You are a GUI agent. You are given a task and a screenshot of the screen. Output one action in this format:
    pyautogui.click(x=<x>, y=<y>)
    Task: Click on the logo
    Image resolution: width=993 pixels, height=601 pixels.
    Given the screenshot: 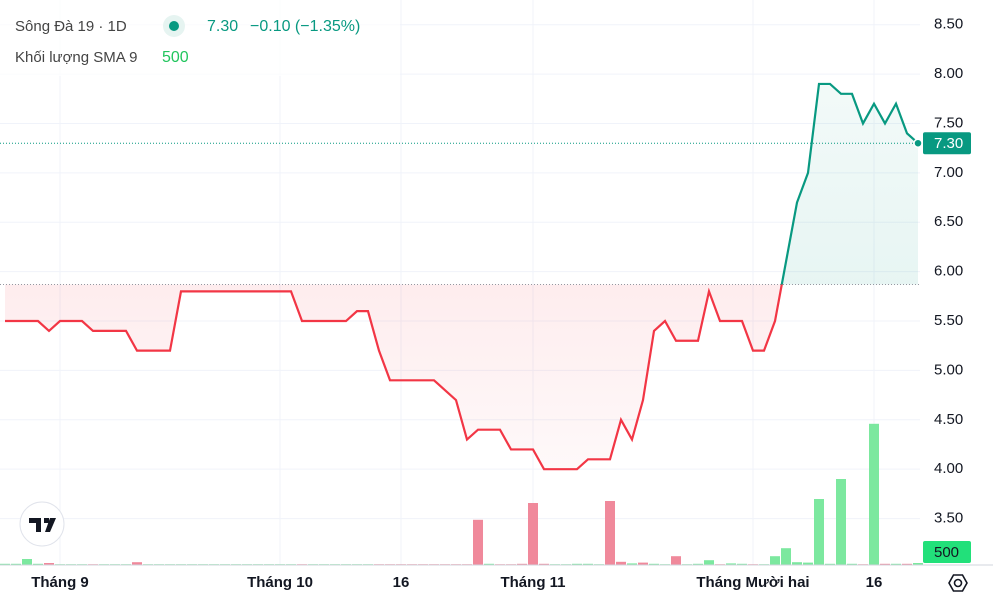 What is the action you would take?
    pyautogui.click(x=42, y=524)
    